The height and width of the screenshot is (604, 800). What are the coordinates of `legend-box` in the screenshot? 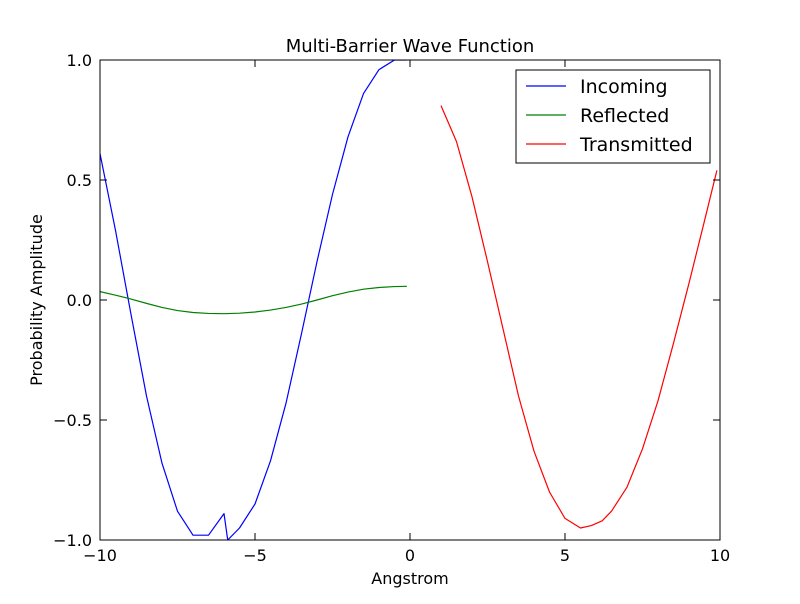 It's located at (613, 116).